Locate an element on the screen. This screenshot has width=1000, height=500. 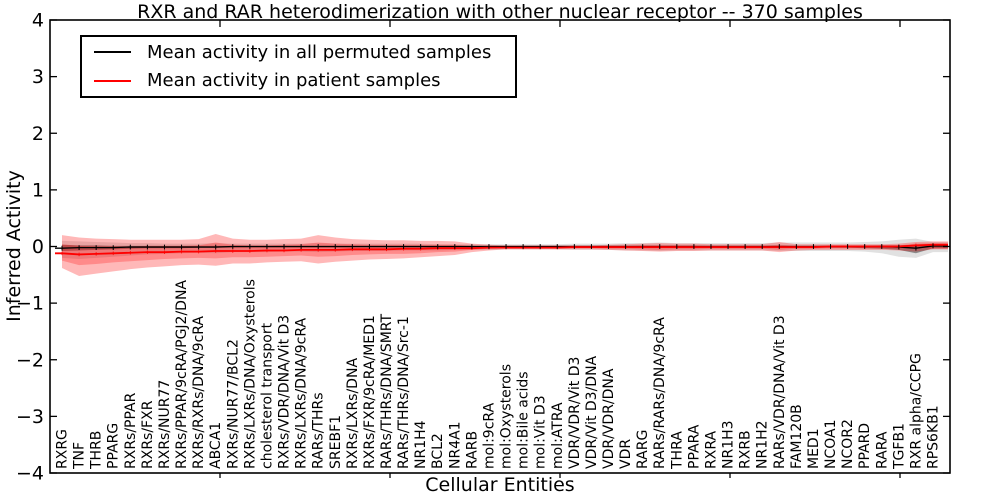
y-tick-label: 2 is located at coordinates (38, 134).